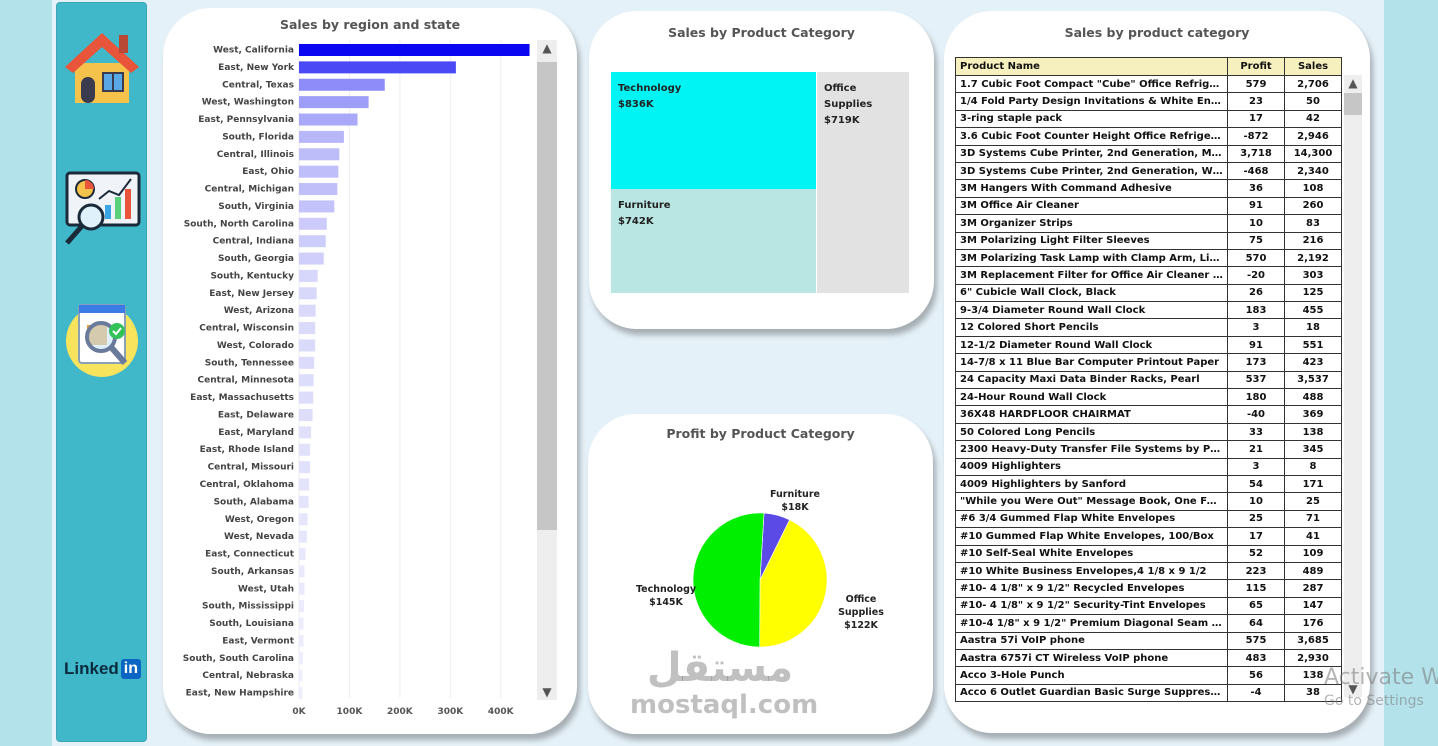 This screenshot has height=746, width=1438. Describe the element at coordinates (1313, 606) in the screenshot. I see `cell-sales: 147` at that location.